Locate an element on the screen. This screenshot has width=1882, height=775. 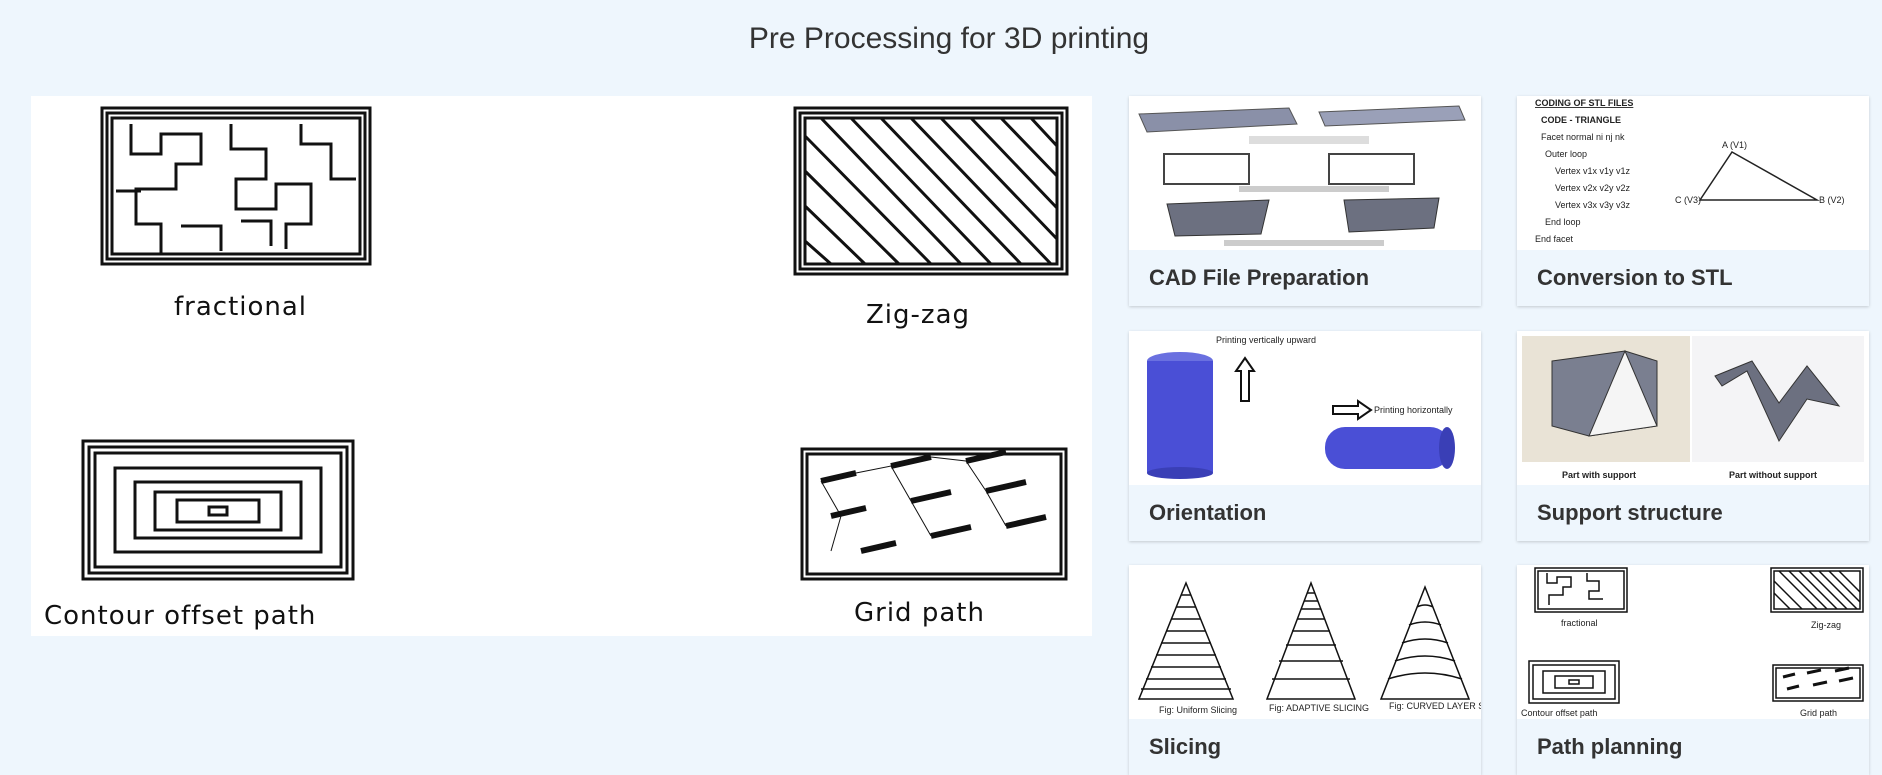
caption-contour-offset-path: Contour offset path is located at coordinates (180, 616).